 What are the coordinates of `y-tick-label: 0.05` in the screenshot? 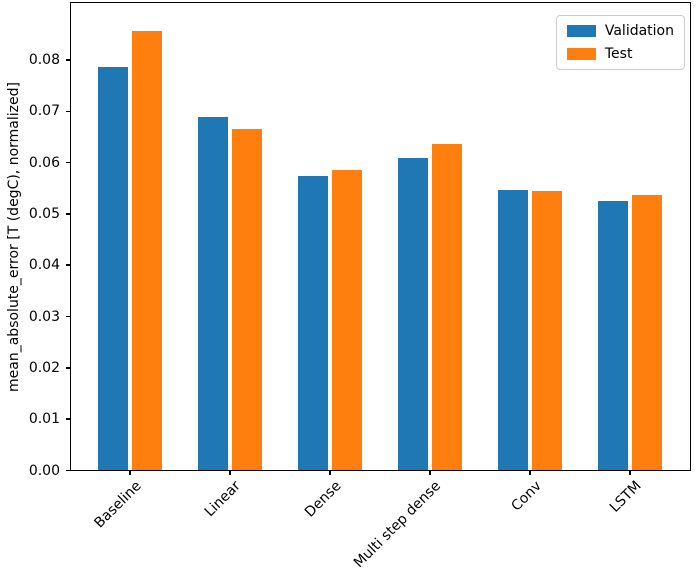 It's located at (44, 213).